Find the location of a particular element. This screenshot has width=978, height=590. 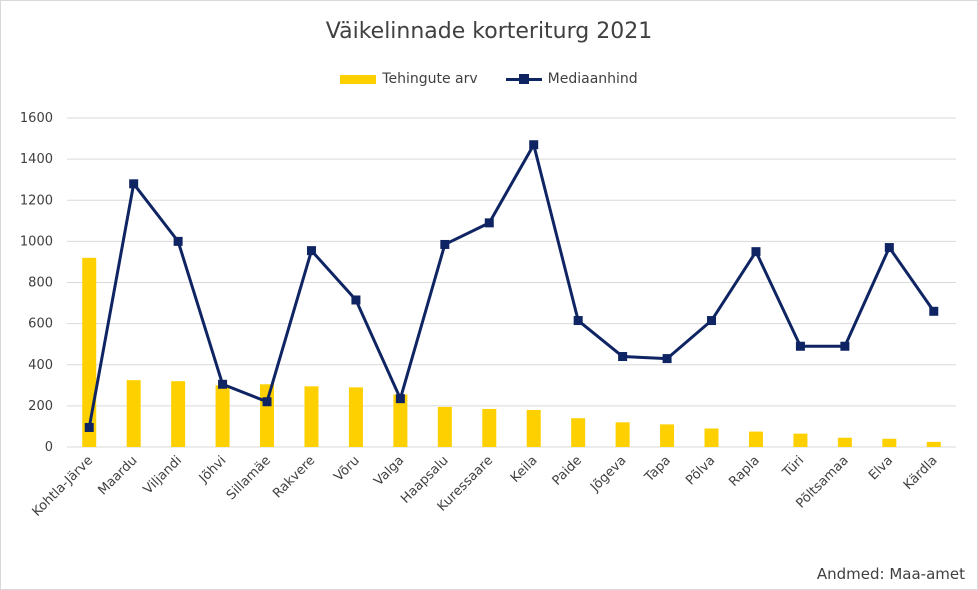

x-tick-label: Tapa is located at coordinates (657, 469).